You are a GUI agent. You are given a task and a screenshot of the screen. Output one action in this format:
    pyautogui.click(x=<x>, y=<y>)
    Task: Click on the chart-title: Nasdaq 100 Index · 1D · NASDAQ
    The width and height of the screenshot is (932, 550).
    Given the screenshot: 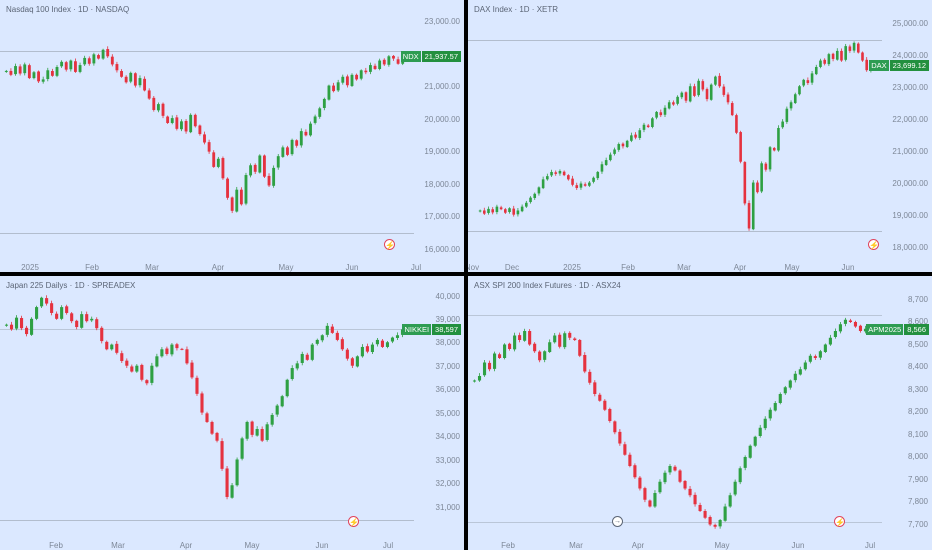 What is the action you would take?
    pyautogui.click(x=68, y=9)
    